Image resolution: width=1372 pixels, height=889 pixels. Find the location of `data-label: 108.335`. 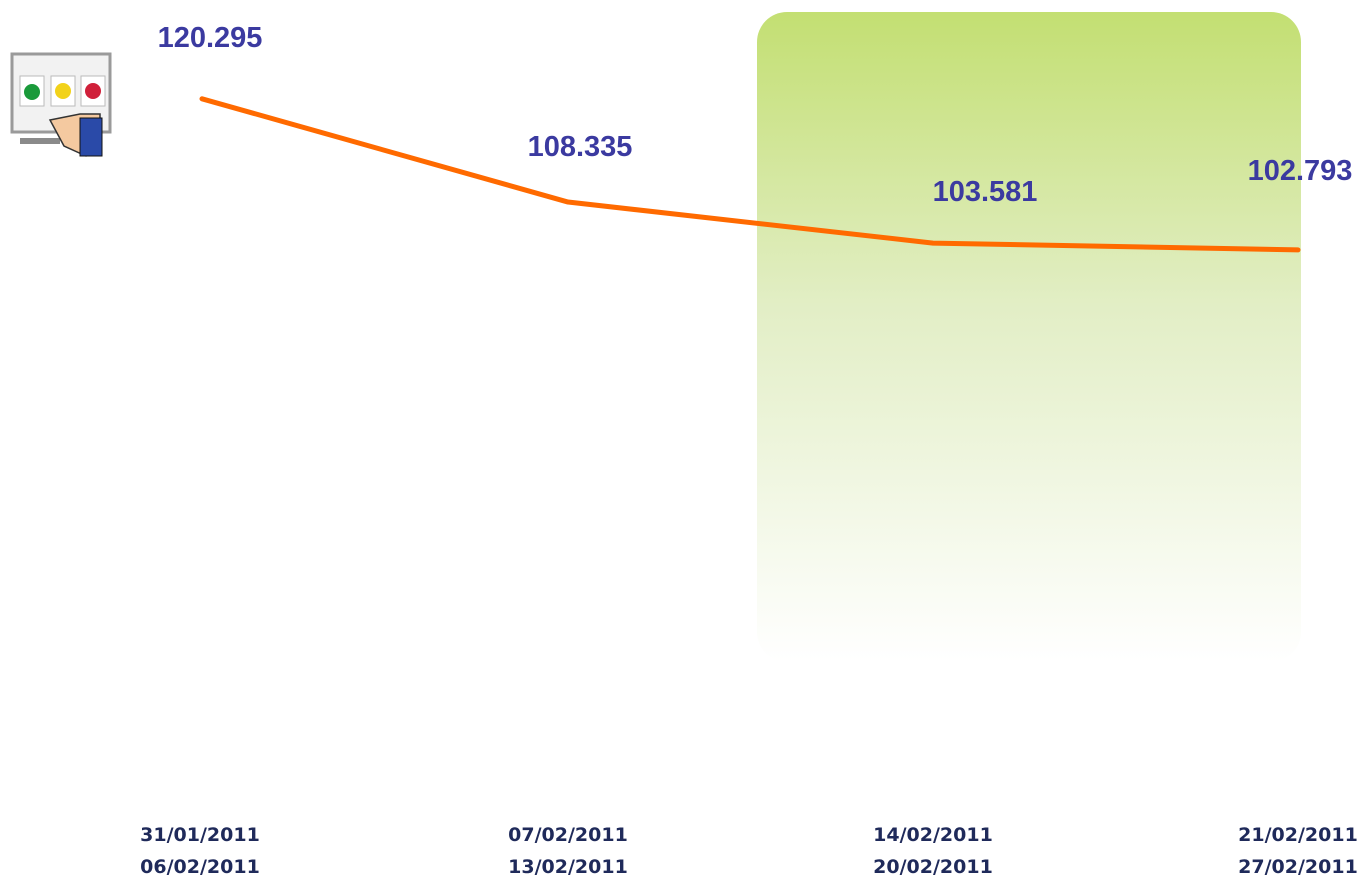

data-label: 108.335 is located at coordinates (580, 147).